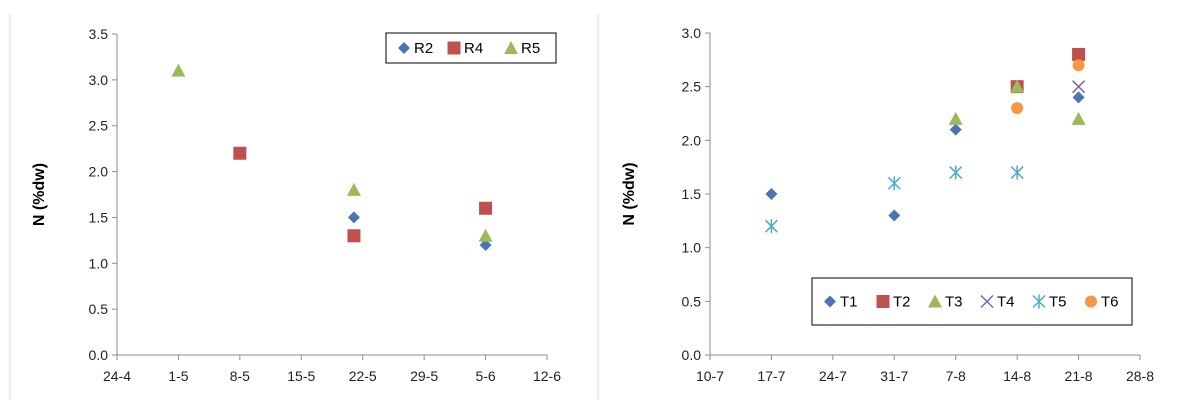 This screenshot has width=1181, height=400. Describe the element at coordinates (833, 376) in the screenshot. I see `x-tick-label: 24-7` at that location.